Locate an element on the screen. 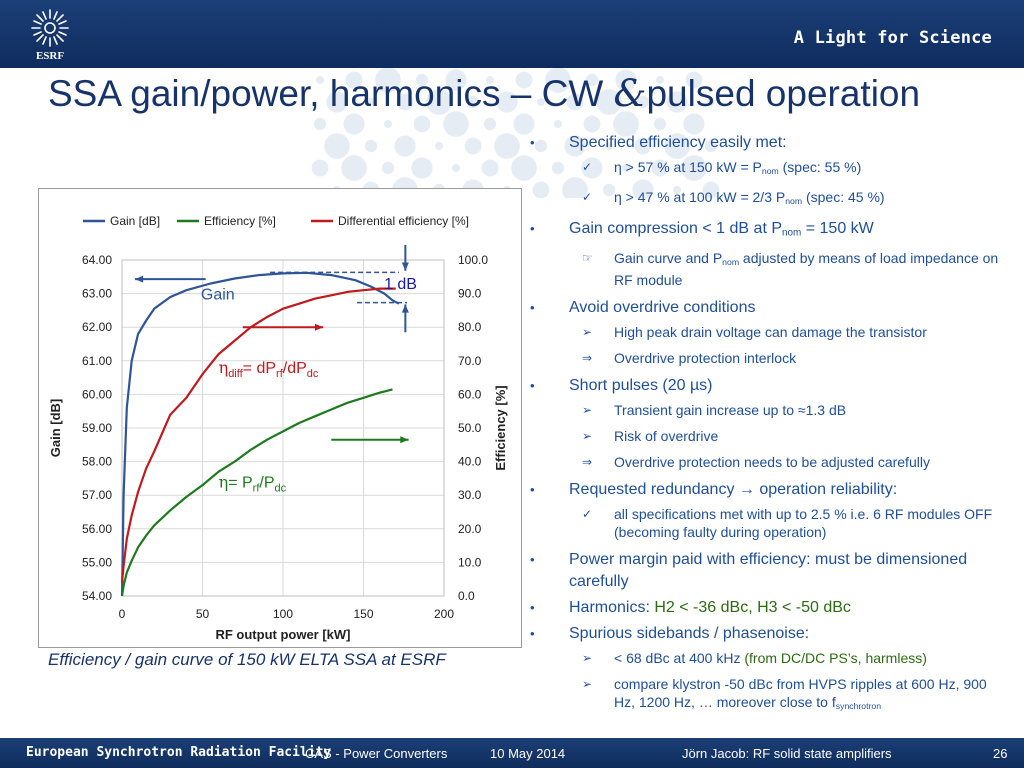 This screenshot has width=1024, height=768. diff-efficiency-label: dc is located at coordinates (313, 374).